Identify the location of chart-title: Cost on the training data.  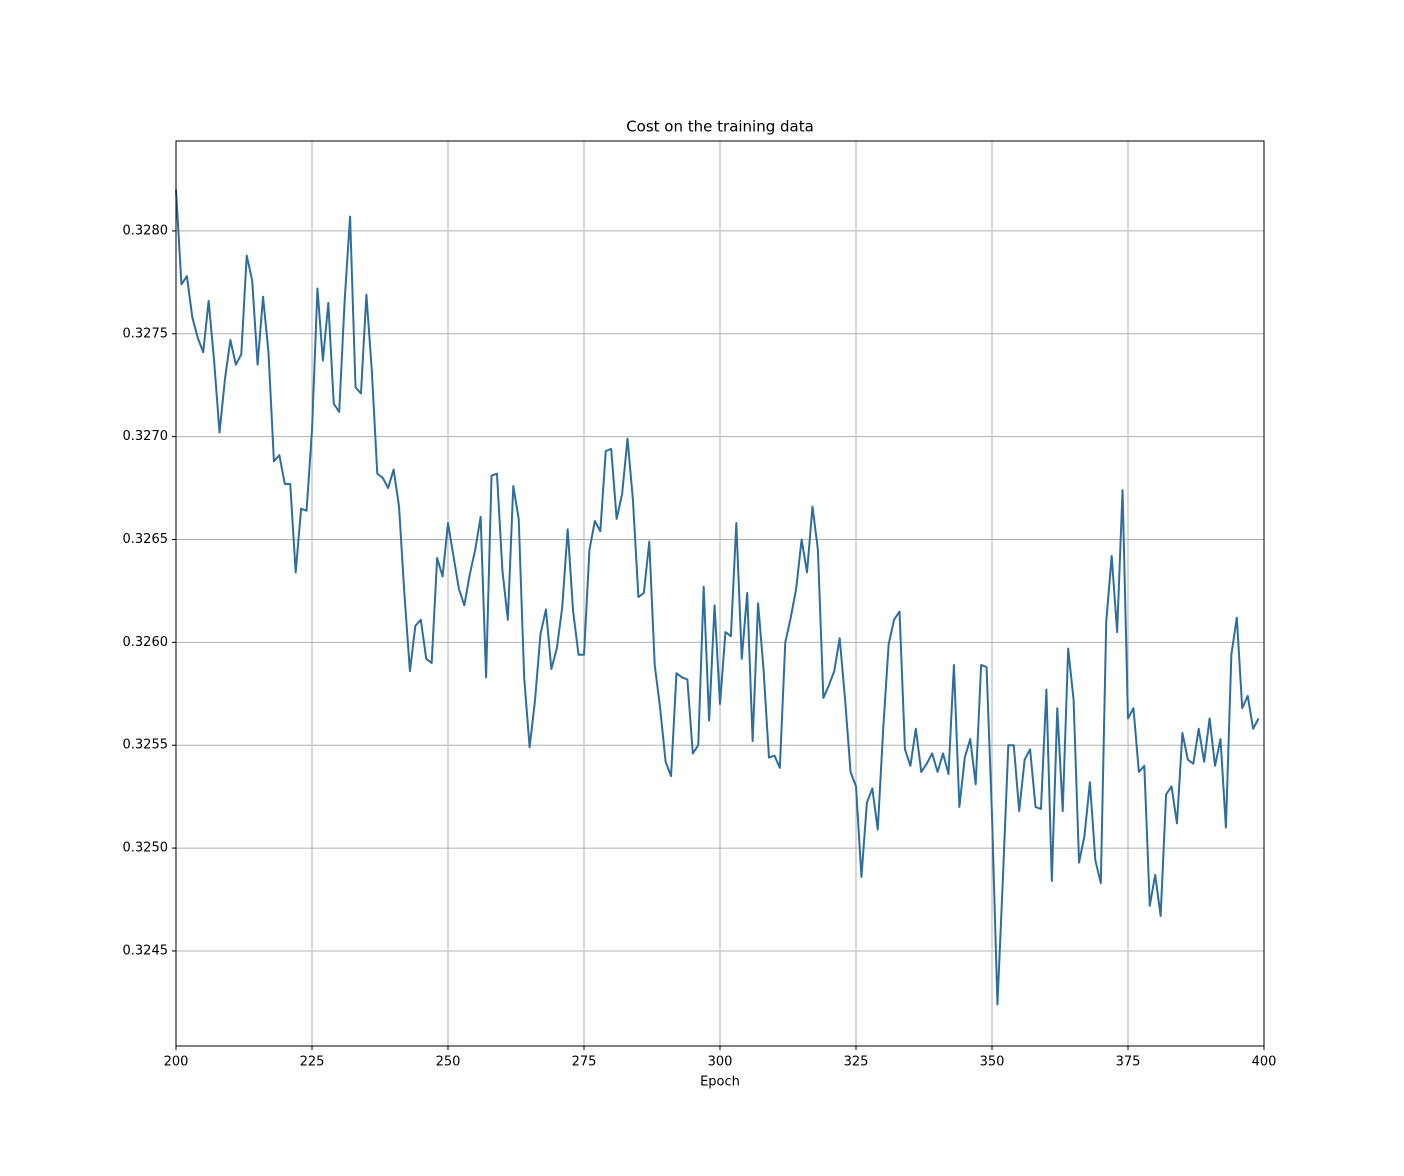
(720, 127).